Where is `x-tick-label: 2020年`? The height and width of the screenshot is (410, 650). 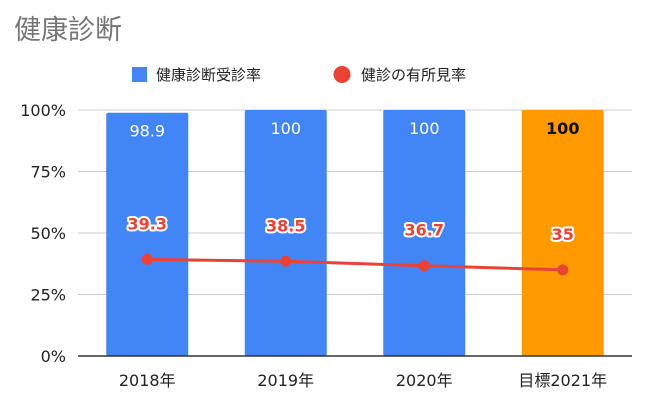 x-tick-label: 2020年 is located at coordinates (424, 380).